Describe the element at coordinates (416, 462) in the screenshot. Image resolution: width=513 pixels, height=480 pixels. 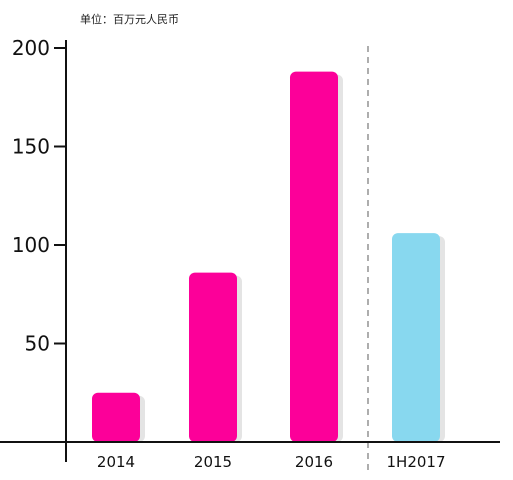
I see `x-tick-label-1h2017: 1H2017` at that location.